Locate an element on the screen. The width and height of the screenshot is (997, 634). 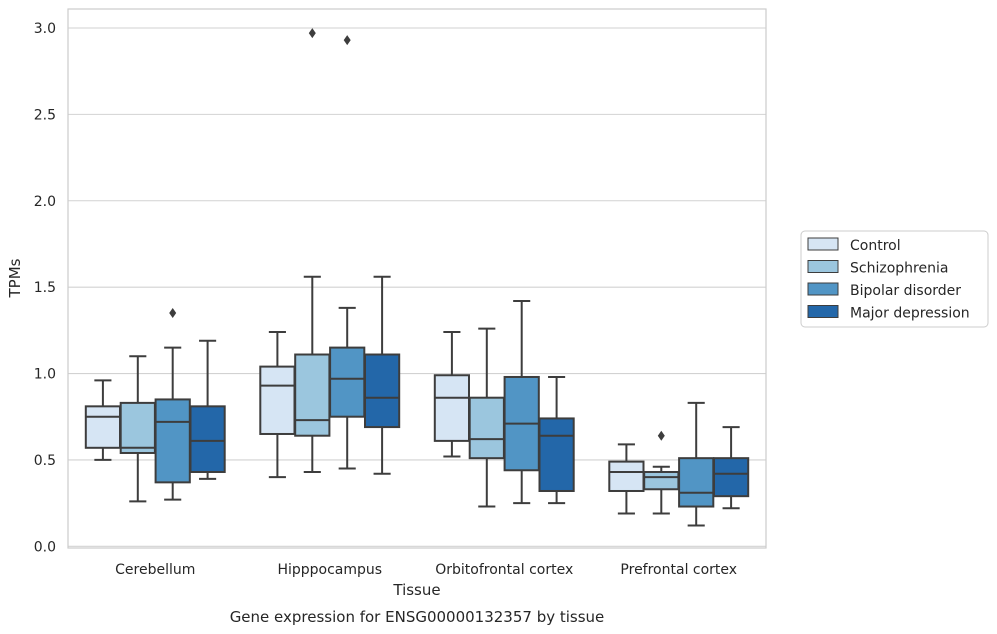
x-tick-label-0: Cerebellum is located at coordinates (155, 570).